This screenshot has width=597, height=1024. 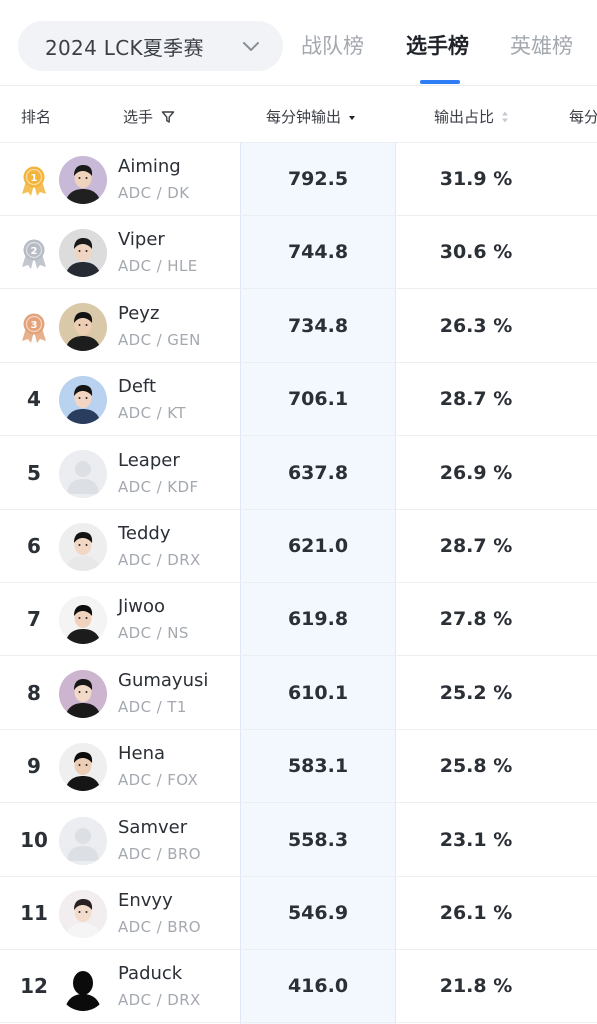 I want to click on damage-per-minute-cell: 546.9, so click(x=318, y=913).